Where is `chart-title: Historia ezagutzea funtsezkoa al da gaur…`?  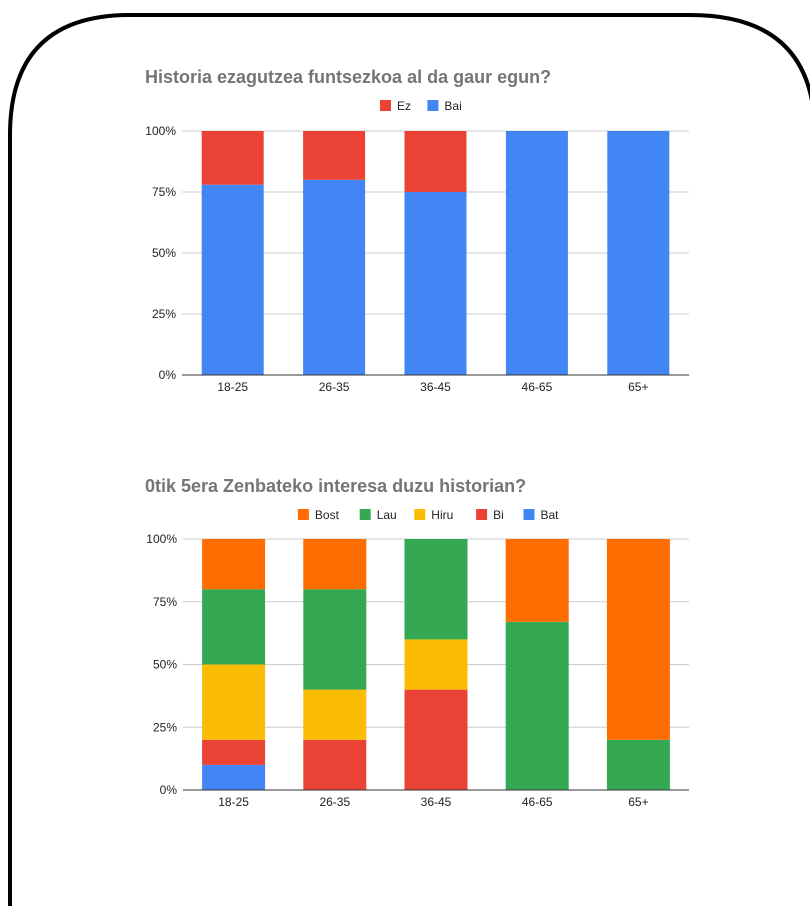
chart-title: Historia ezagutzea funtsezkoa al da gaur… is located at coordinates (348, 77).